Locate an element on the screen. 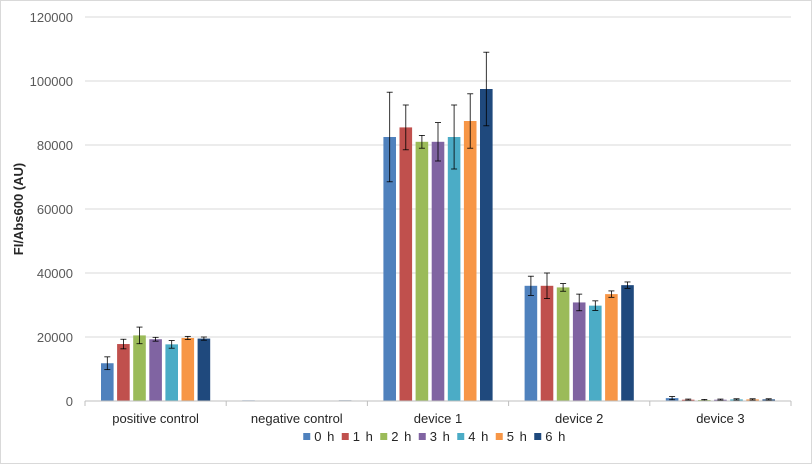 Image resolution: width=812 pixels, height=464 pixels. x-category-label: positive control is located at coordinates (155, 418).